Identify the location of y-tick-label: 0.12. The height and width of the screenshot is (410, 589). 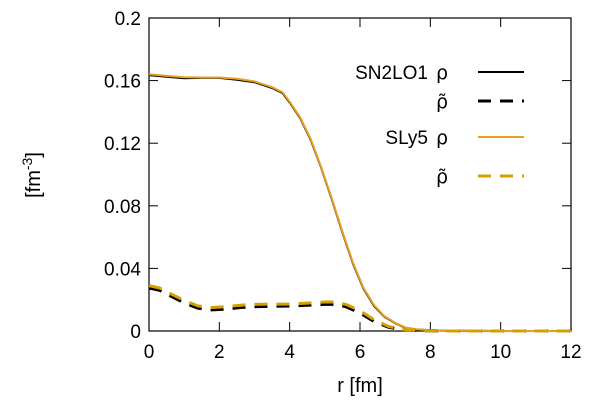
(122, 144).